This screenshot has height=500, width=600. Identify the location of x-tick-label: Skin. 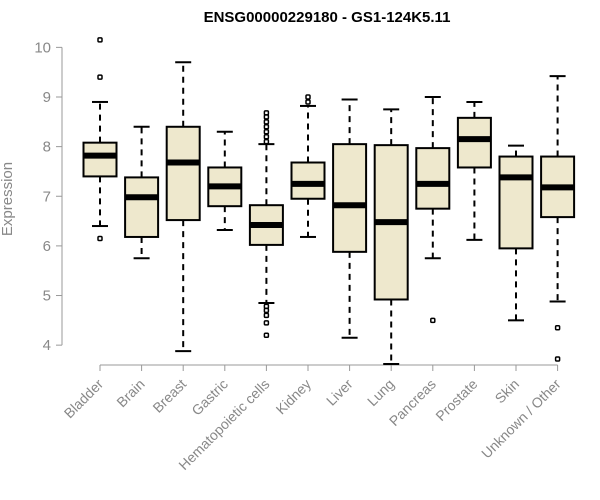
(507, 391).